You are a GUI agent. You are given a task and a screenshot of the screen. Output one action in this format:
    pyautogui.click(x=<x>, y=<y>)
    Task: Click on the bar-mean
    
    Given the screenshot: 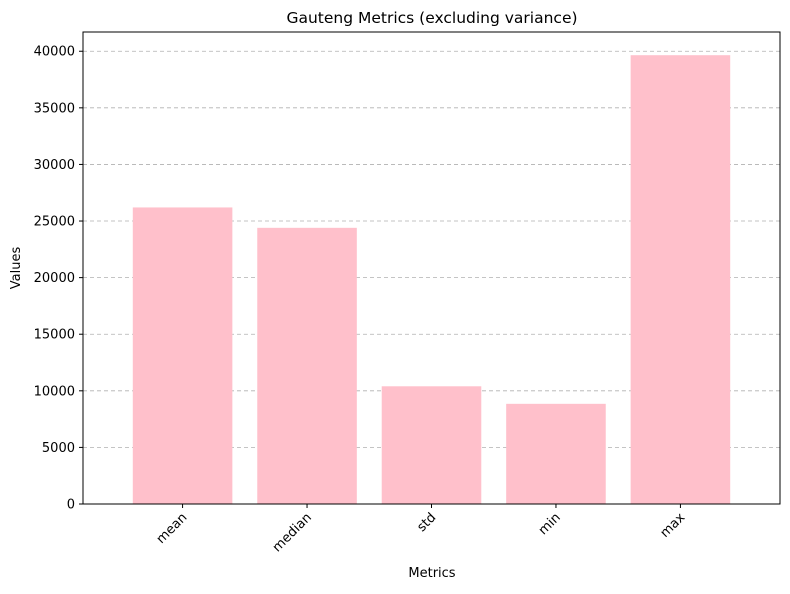 What is the action you would take?
    pyautogui.click(x=182, y=355)
    